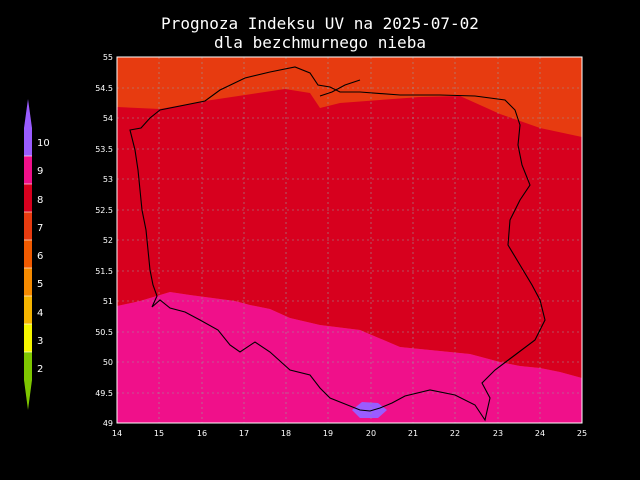  I want to click on x-tick-label: 18, so click(286, 433).